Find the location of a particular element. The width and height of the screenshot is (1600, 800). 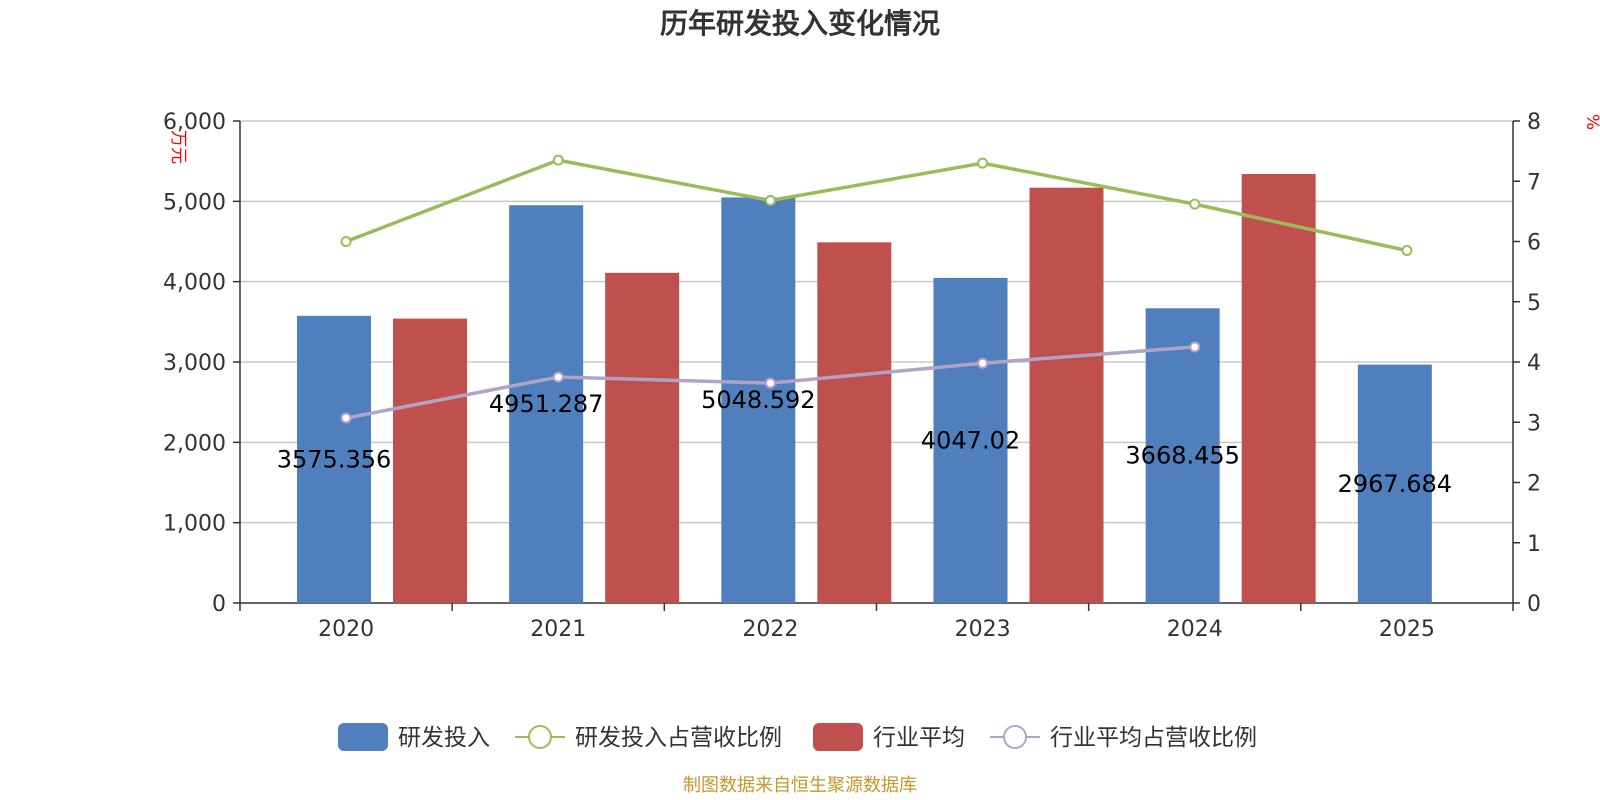

legend-label: 研发投入 is located at coordinates (444, 738).